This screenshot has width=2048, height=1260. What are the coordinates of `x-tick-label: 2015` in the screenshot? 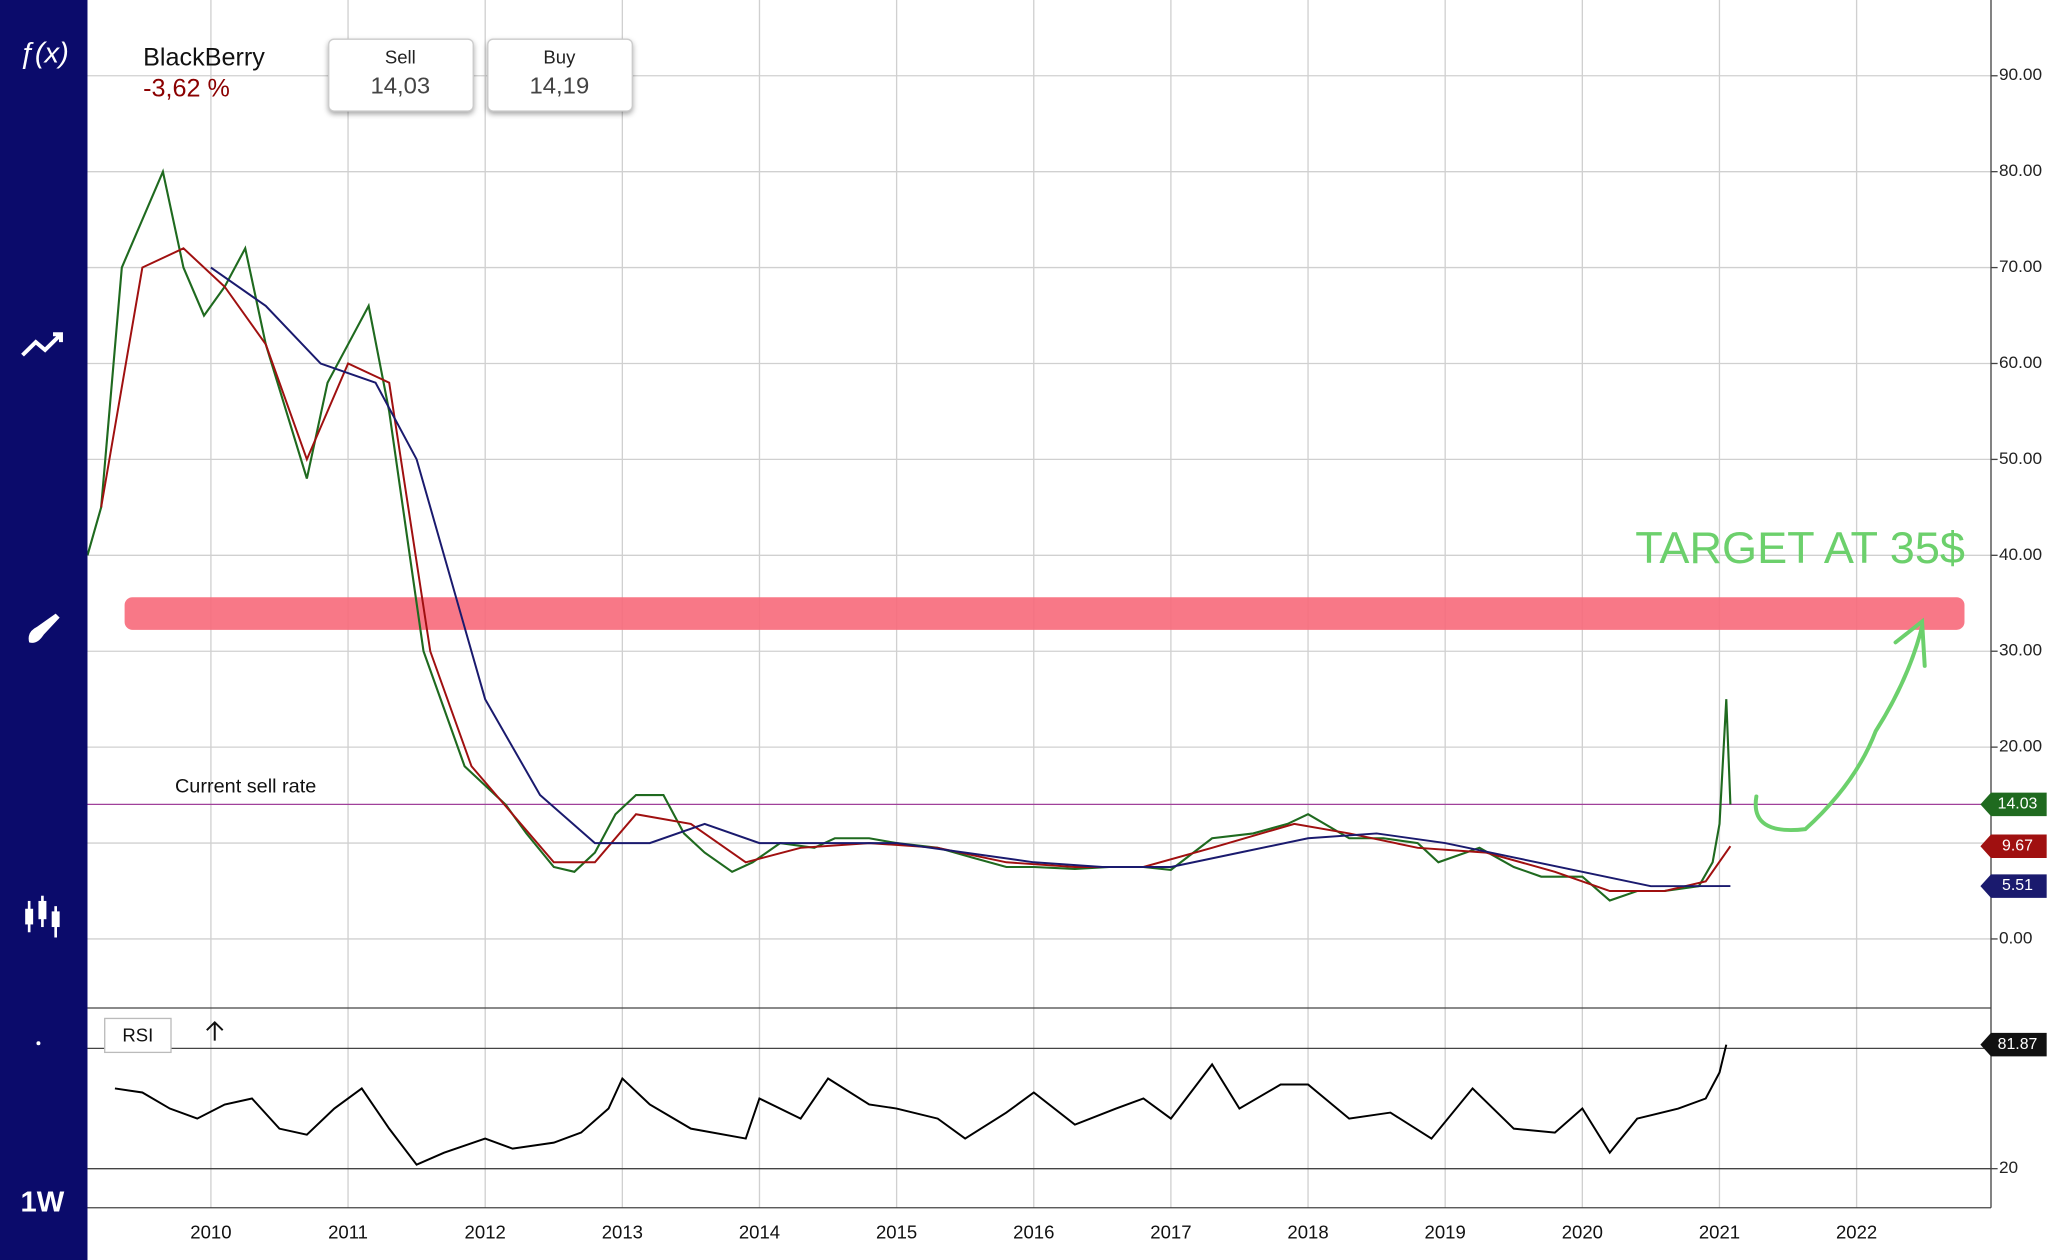 It's located at (896, 1232).